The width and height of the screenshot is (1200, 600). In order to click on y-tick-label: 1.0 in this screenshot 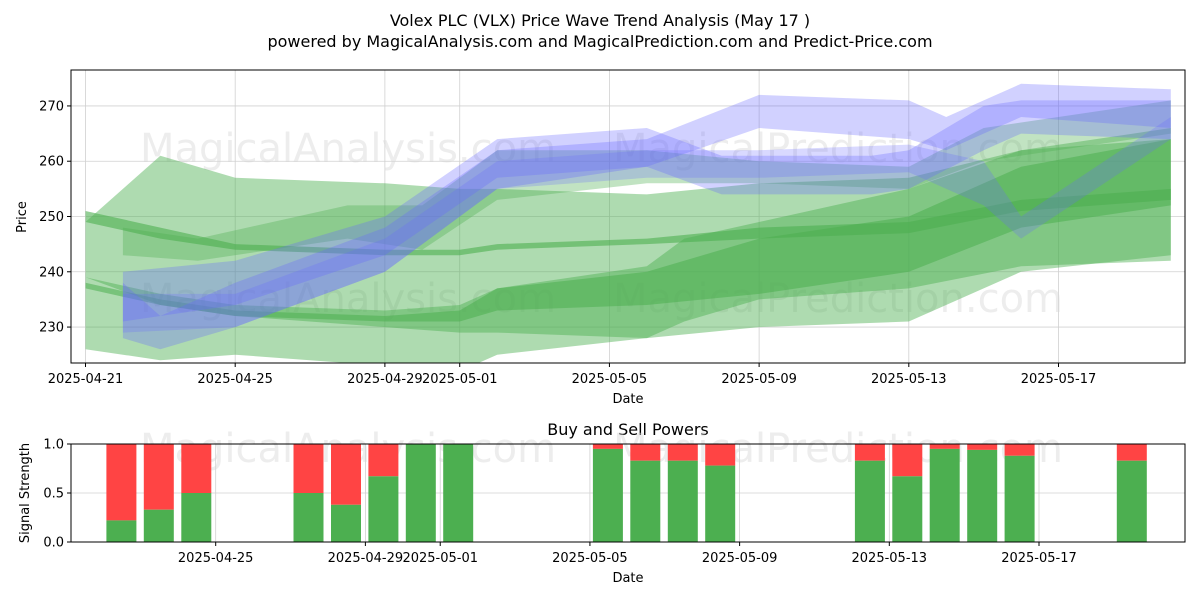, I will do `click(53, 445)`.